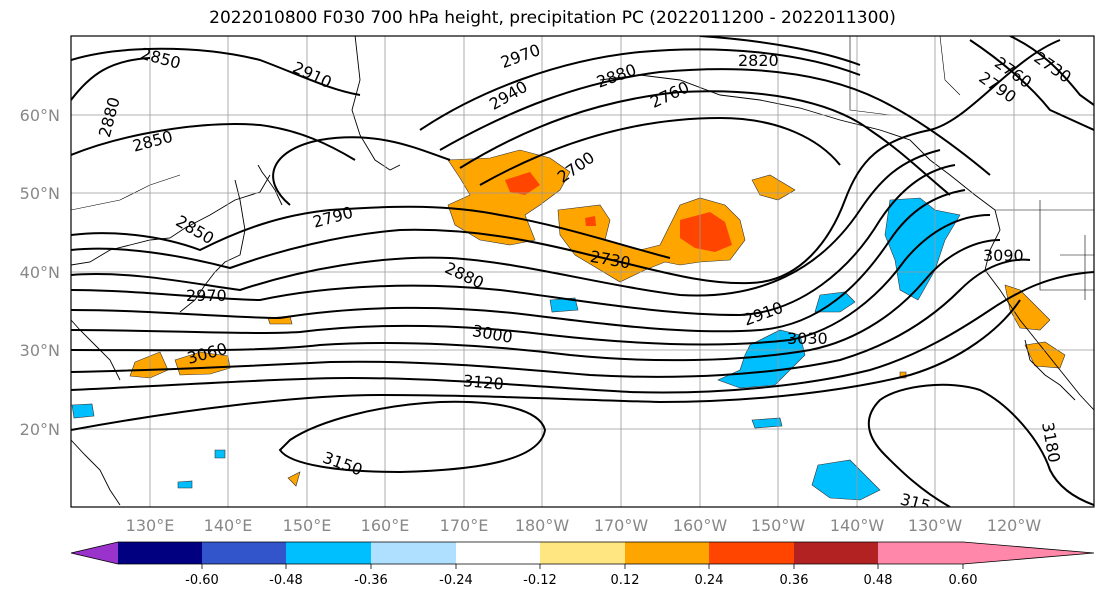  I want to click on contour-label: 3120, so click(483, 382).